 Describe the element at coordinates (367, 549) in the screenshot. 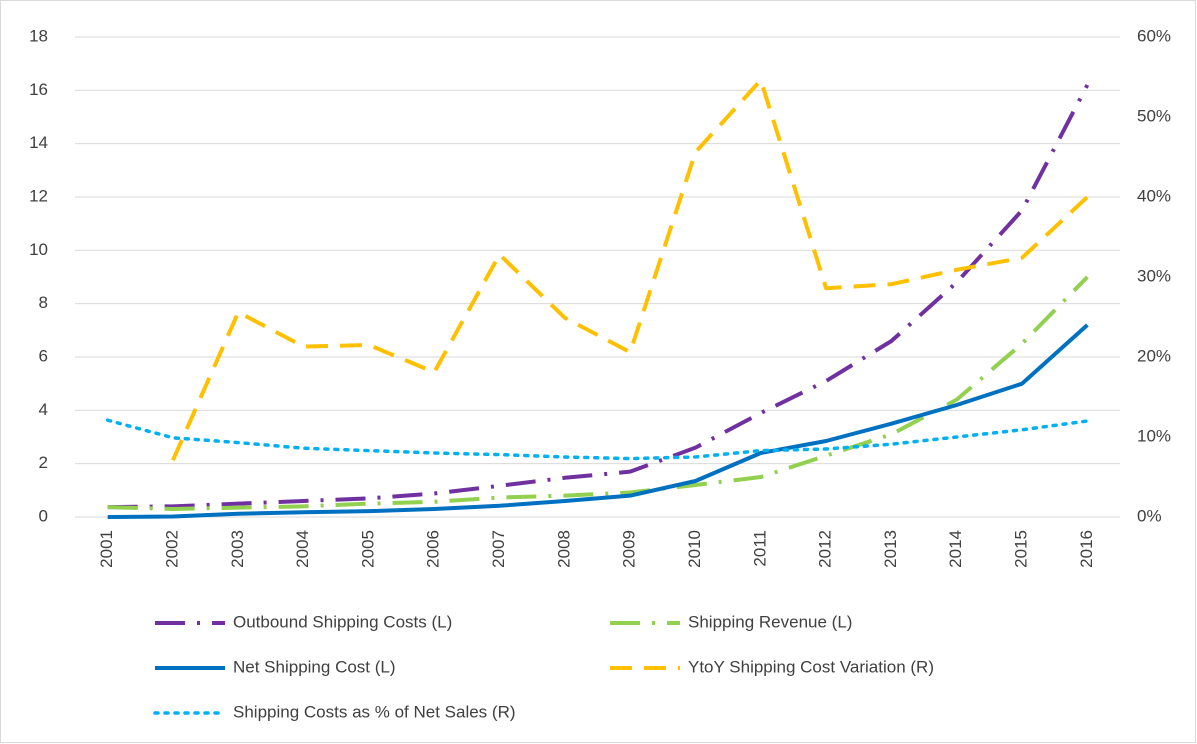

I see `x-tick-label: 2005` at that location.